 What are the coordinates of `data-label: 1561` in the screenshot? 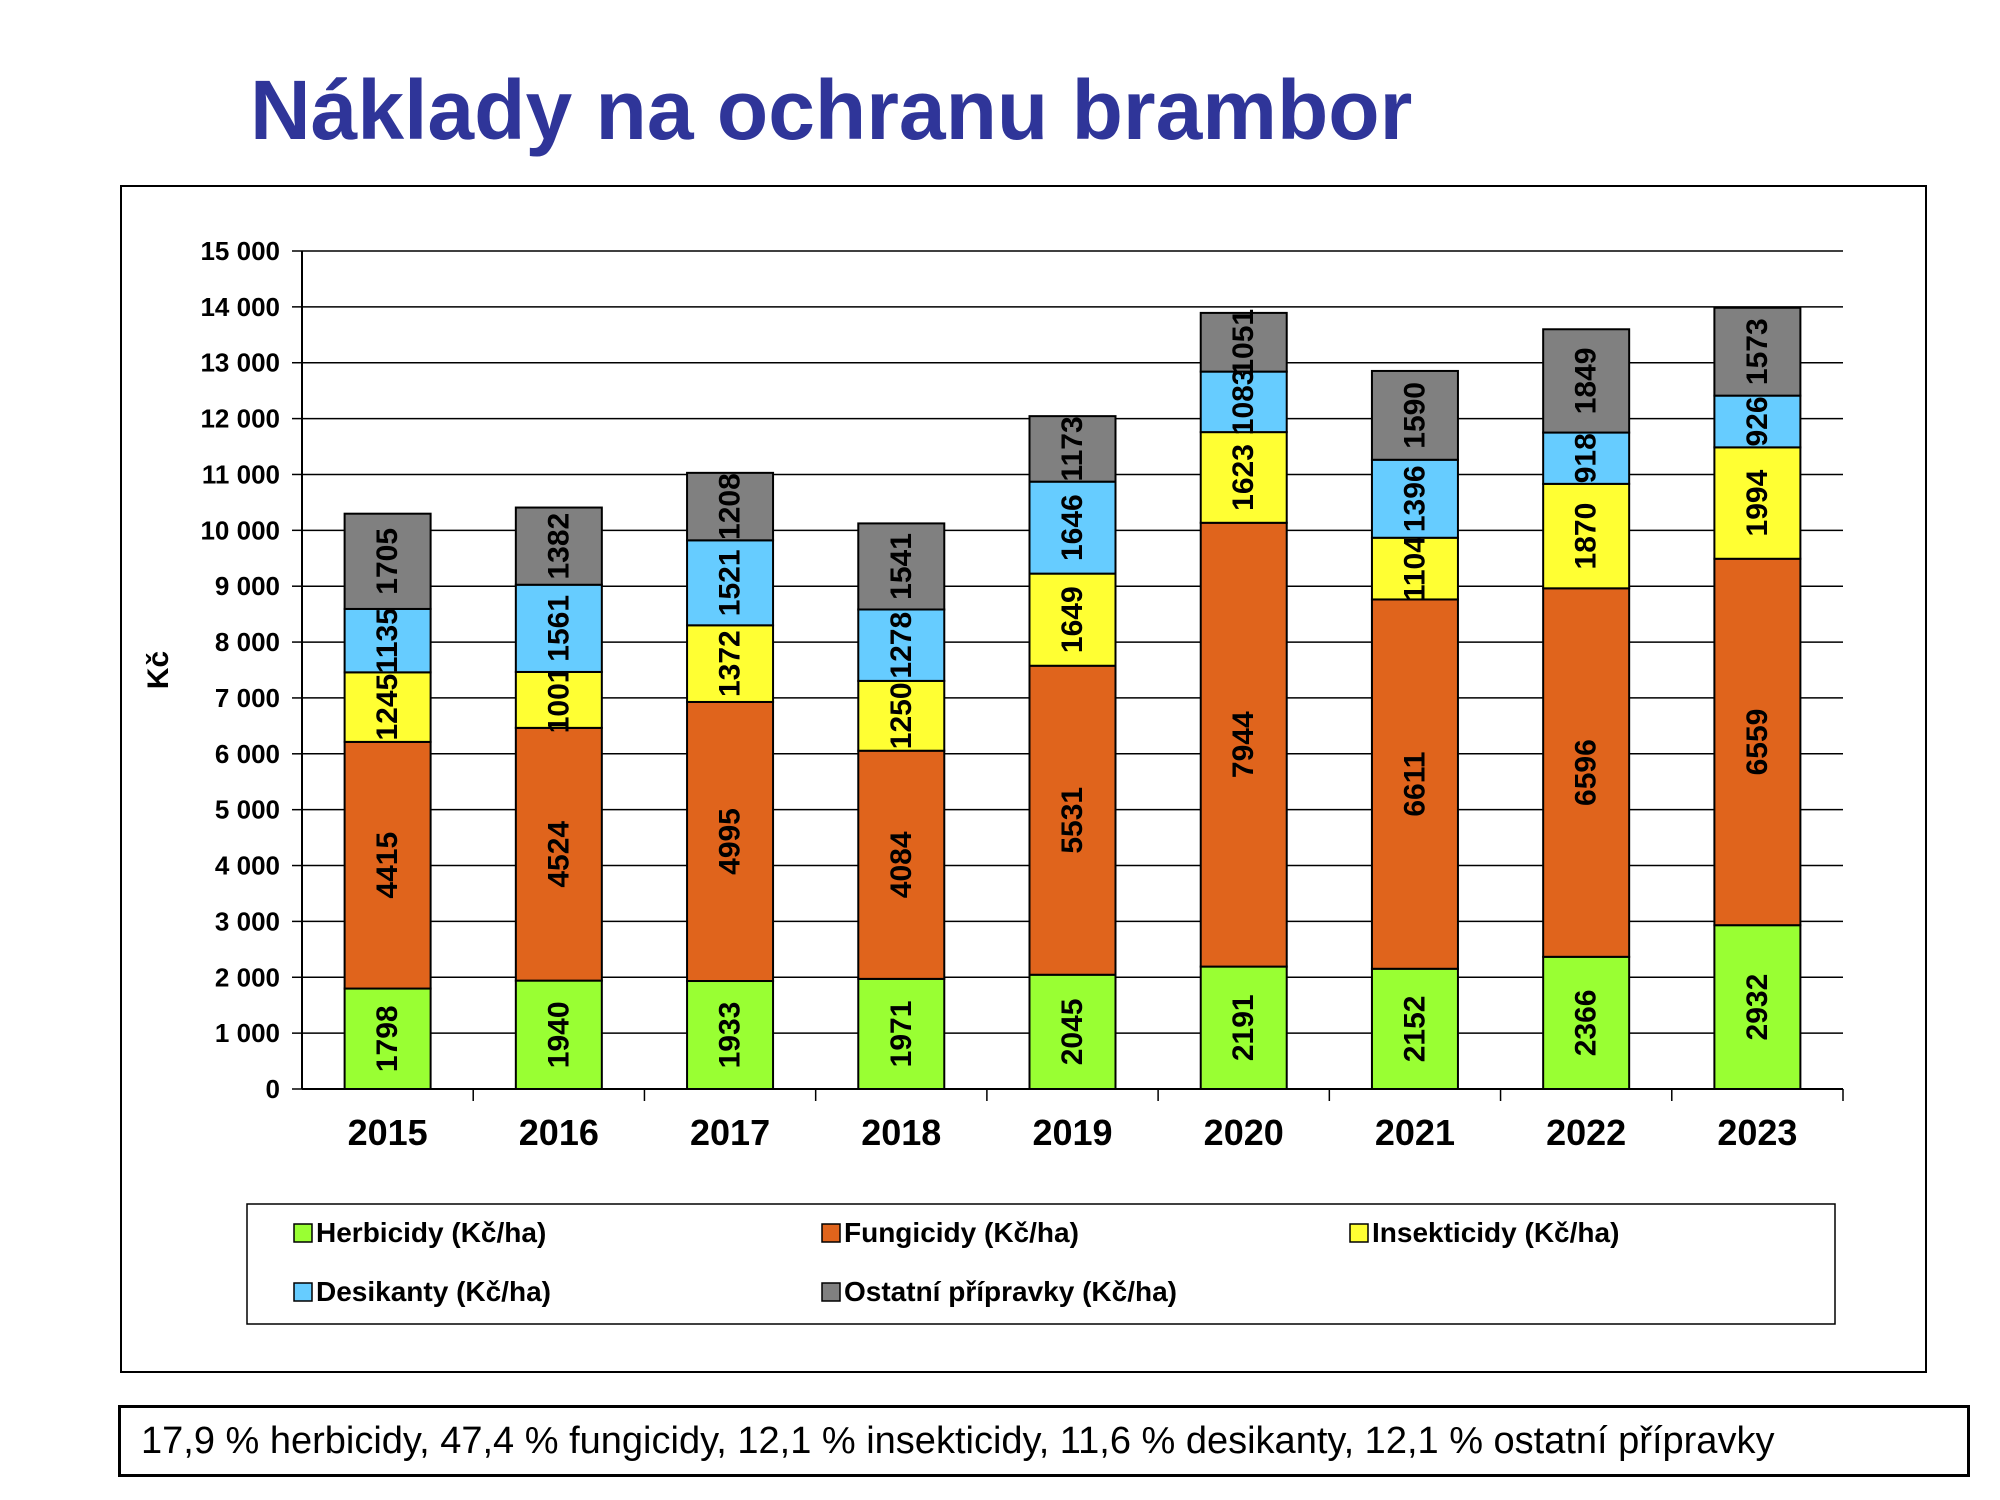 It's located at (558, 628).